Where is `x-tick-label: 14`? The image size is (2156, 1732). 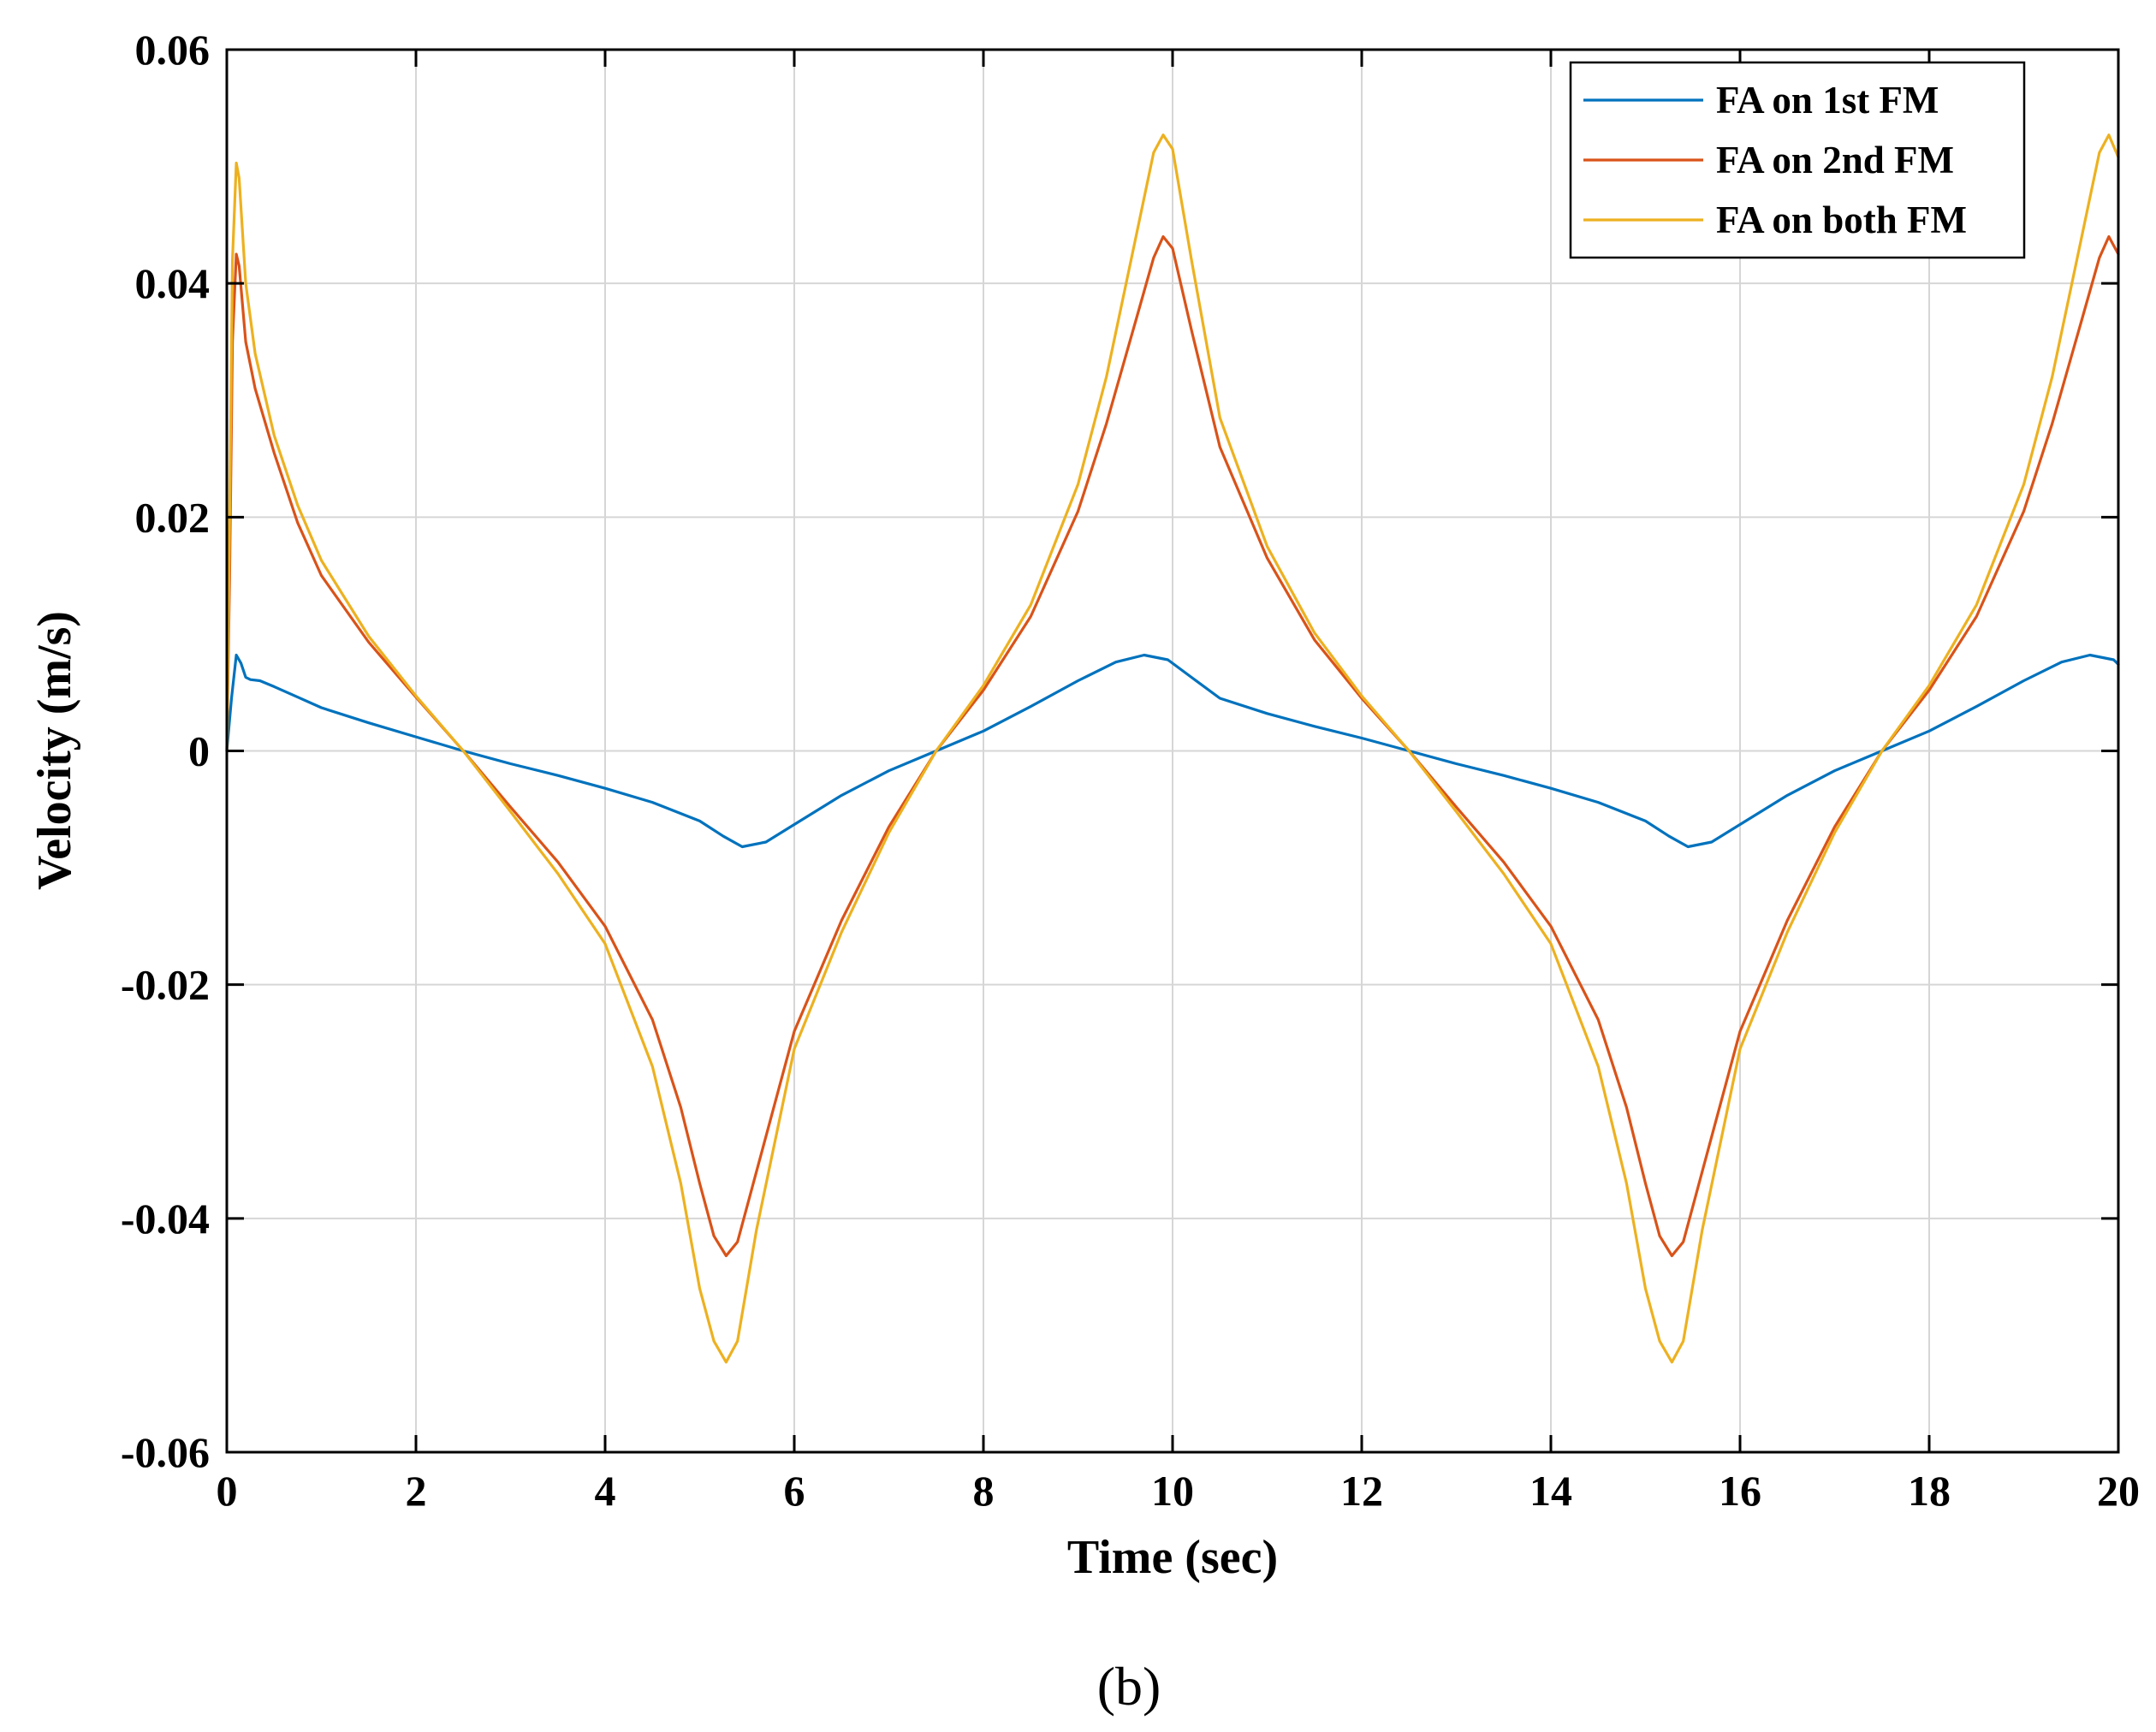
x-tick-label: 14 is located at coordinates (1550, 1491).